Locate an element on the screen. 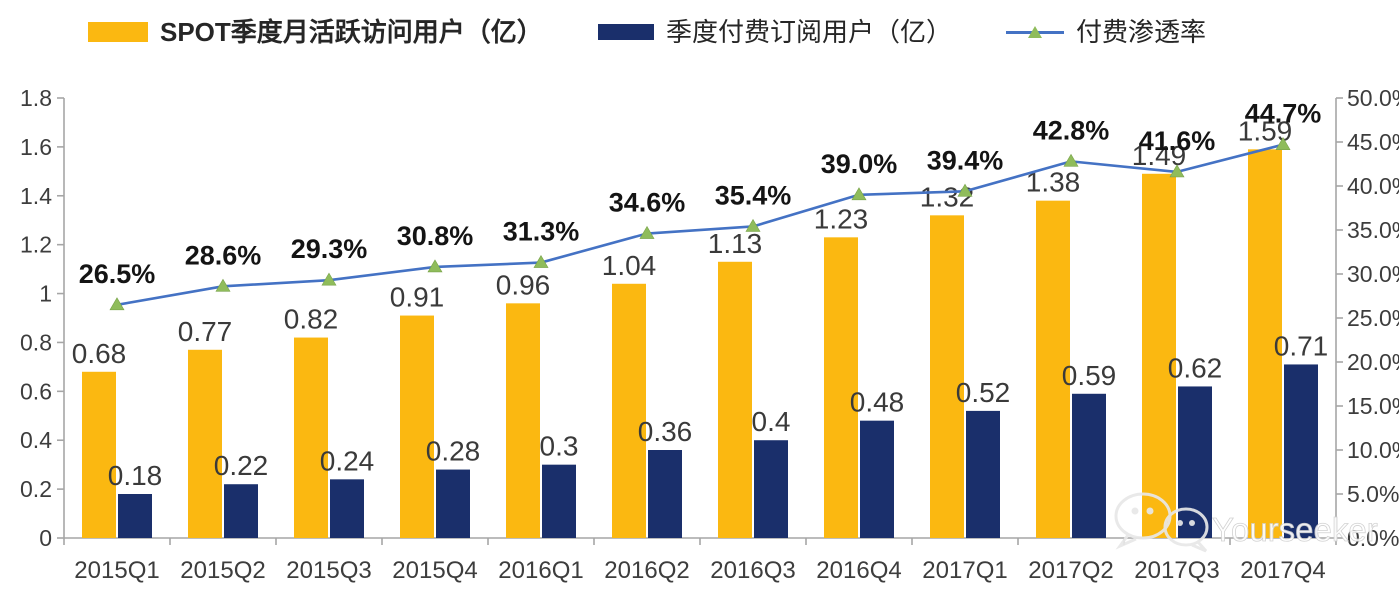 The width and height of the screenshot is (1399, 596). x-axis-label: 2016Q3 is located at coordinates (752, 570).